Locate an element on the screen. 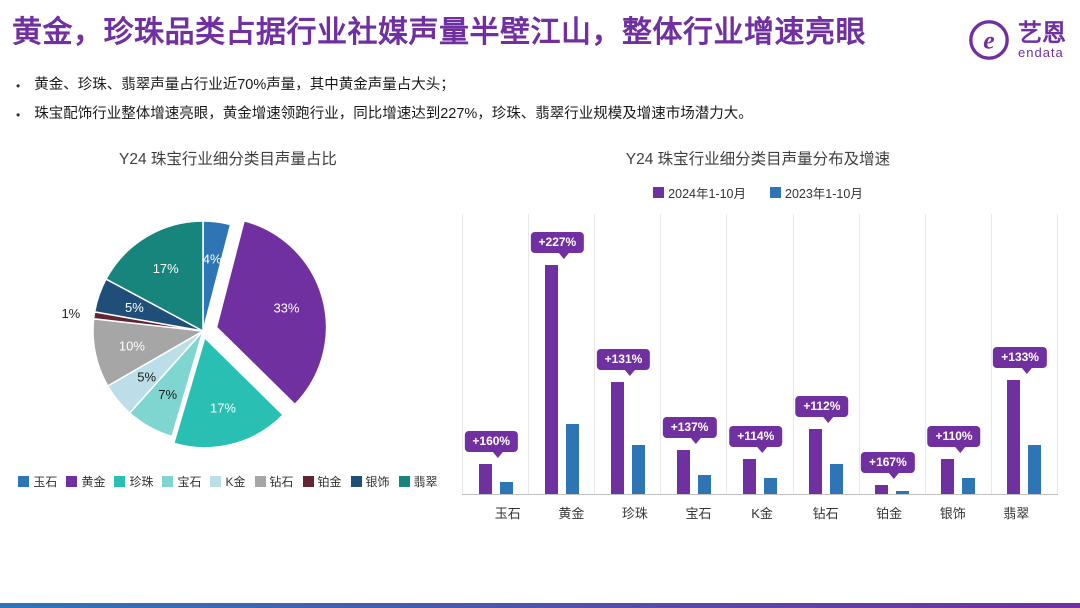 The height and width of the screenshot is (608, 1080). pie-slice-label: 7% is located at coordinates (167, 394).